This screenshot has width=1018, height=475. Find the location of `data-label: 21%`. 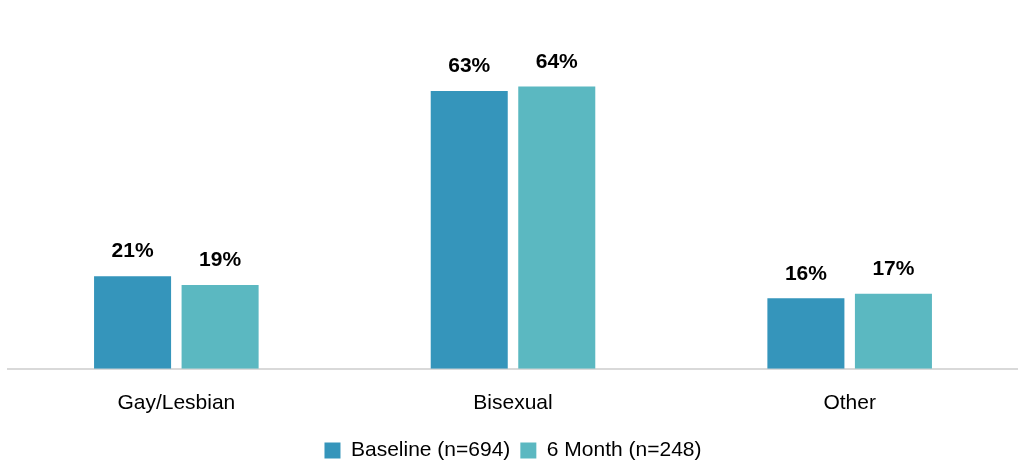

data-label: 21% is located at coordinates (132, 250).